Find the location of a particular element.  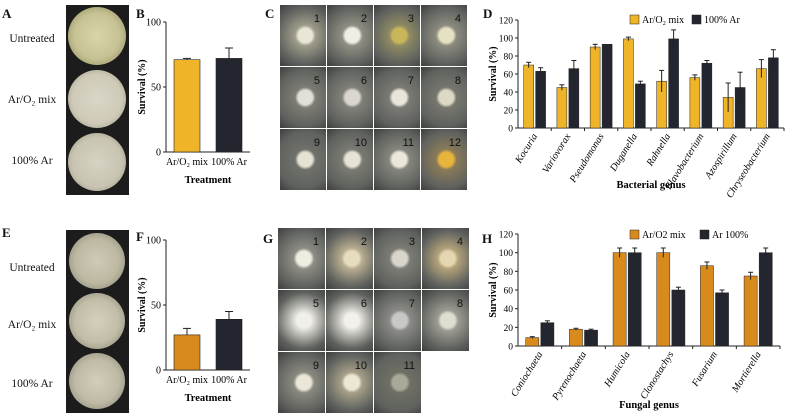

colony-photo-grid-c: 1 2 3 4 5 6 7 8 9 10 11 12 is located at coordinates (375, 97).